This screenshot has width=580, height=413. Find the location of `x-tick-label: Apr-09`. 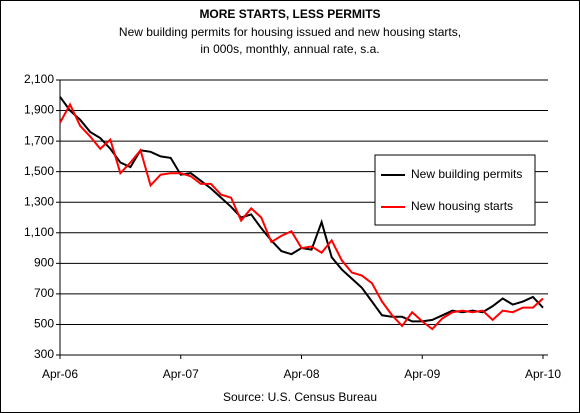

x-tick-label: Apr-09 is located at coordinates (422, 374).